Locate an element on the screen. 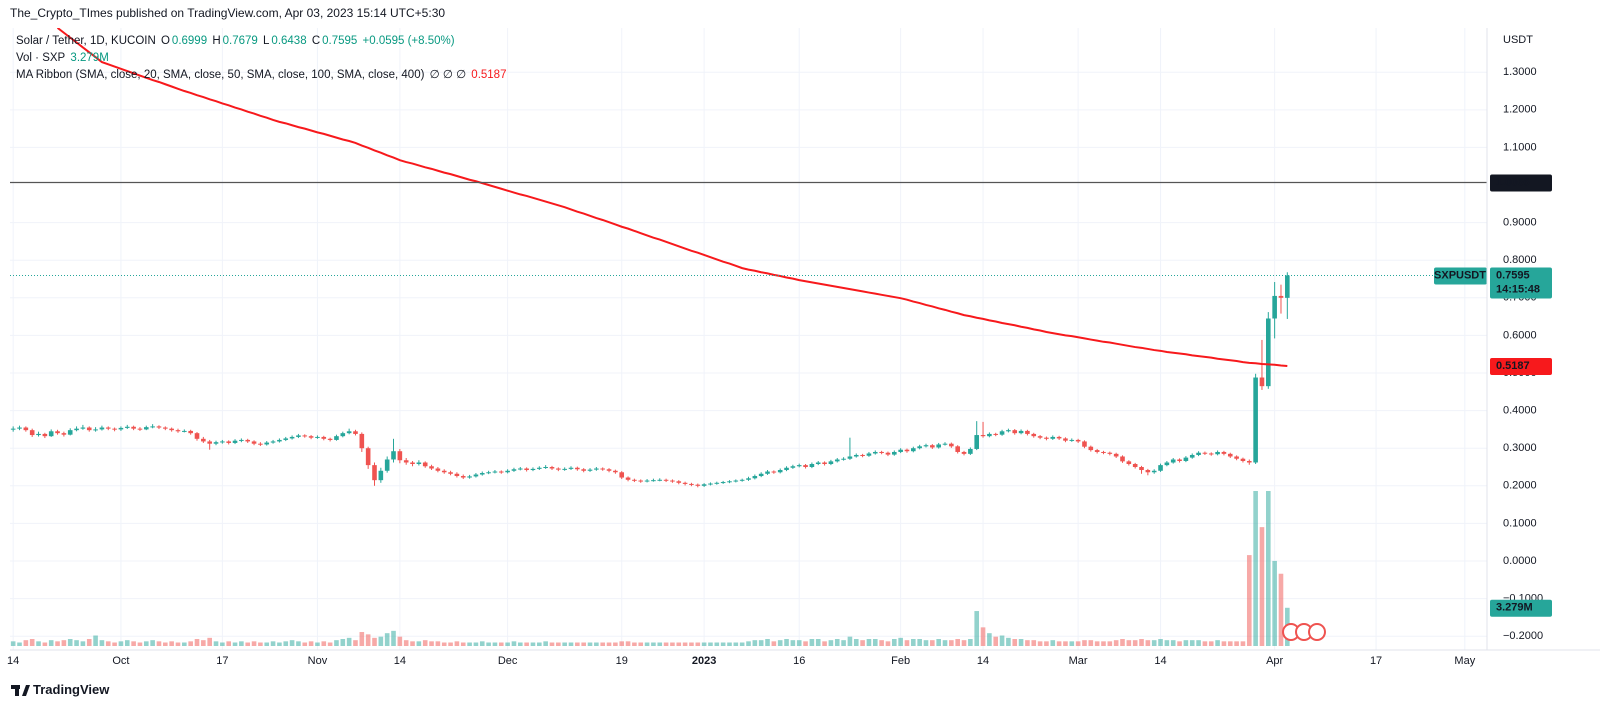  x-tick-label: Dec is located at coordinates (508, 661).